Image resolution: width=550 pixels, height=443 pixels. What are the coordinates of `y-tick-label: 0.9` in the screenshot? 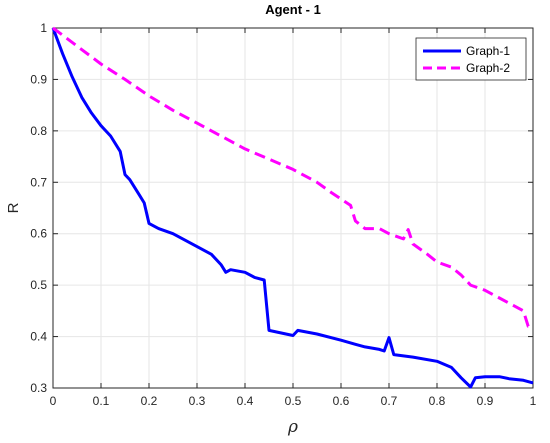 It's located at (38, 79).